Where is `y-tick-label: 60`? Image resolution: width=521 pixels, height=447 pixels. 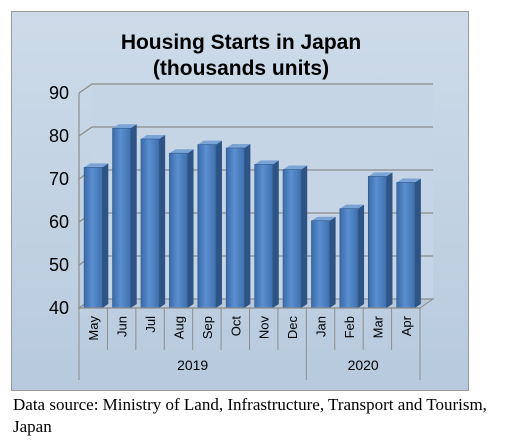 y-tick-label: 60 is located at coordinates (59, 222).